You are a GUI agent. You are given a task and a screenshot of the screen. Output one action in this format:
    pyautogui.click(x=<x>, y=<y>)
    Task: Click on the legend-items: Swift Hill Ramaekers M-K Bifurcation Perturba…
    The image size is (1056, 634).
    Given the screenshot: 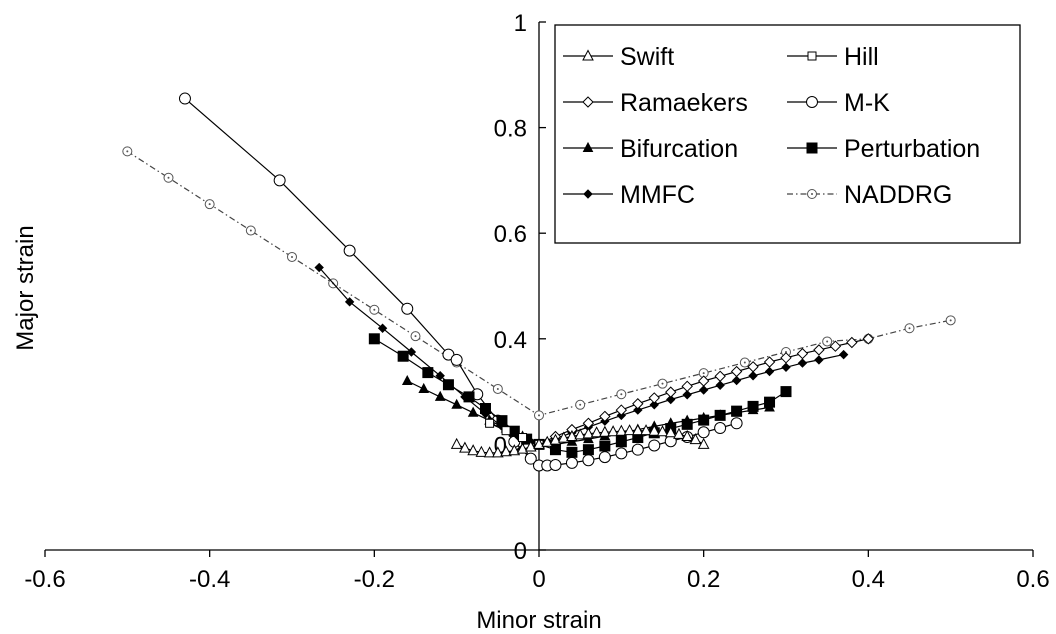 What is the action you would take?
    pyautogui.click(x=771, y=126)
    